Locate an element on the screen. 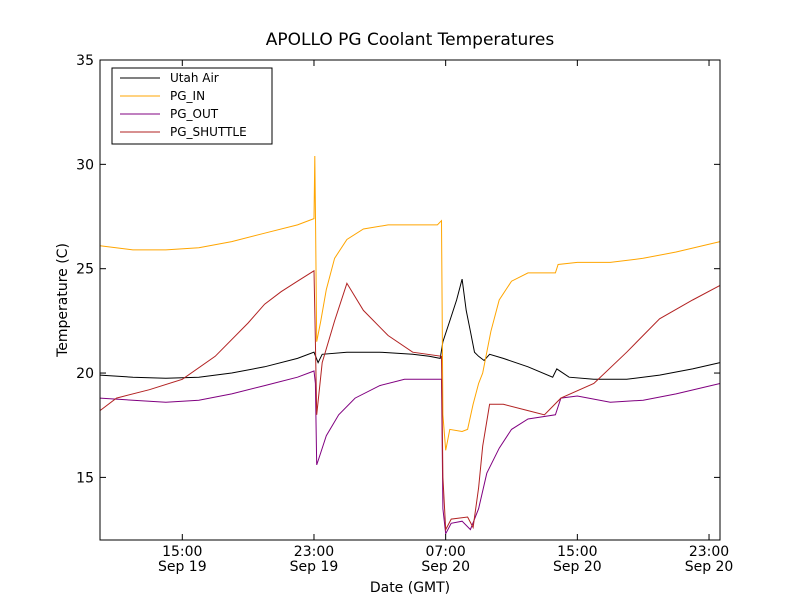 The image size is (800, 600). legend-box is located at coordinates (192, 106).